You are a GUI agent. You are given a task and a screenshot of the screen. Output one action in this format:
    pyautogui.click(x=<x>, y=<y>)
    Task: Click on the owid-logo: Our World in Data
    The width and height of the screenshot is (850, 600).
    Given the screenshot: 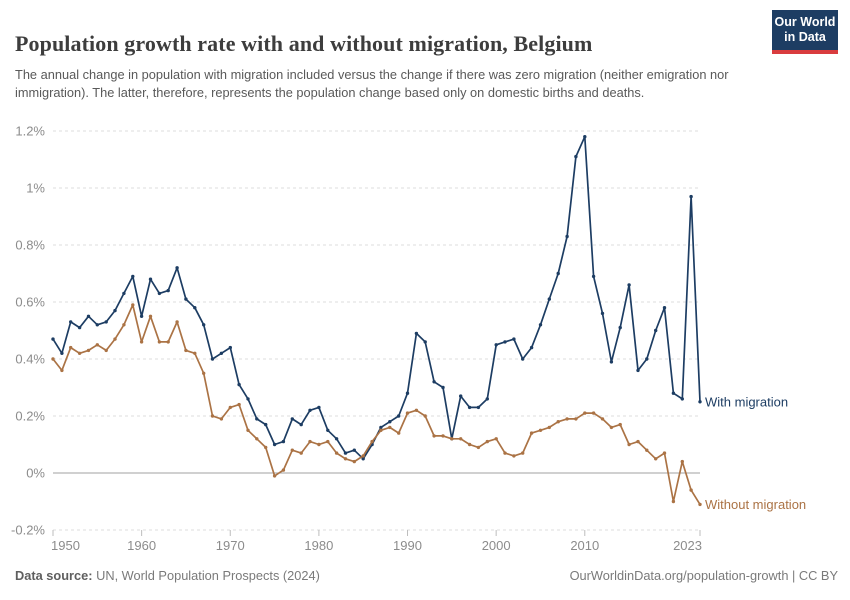 What is the action you would take?
    pyautogui.click(x=805, y=32)
    